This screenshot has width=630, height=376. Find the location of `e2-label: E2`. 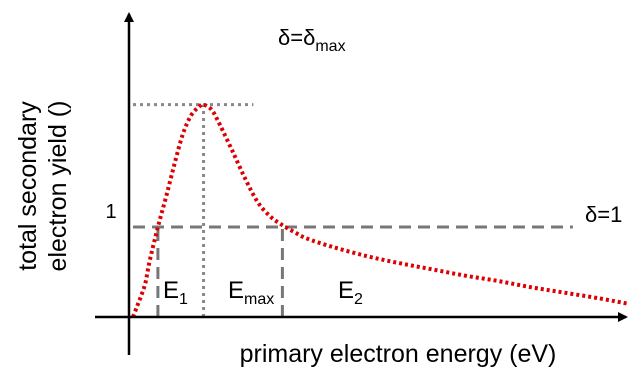

e2-label: E2 is located at coordinates (350, 292).